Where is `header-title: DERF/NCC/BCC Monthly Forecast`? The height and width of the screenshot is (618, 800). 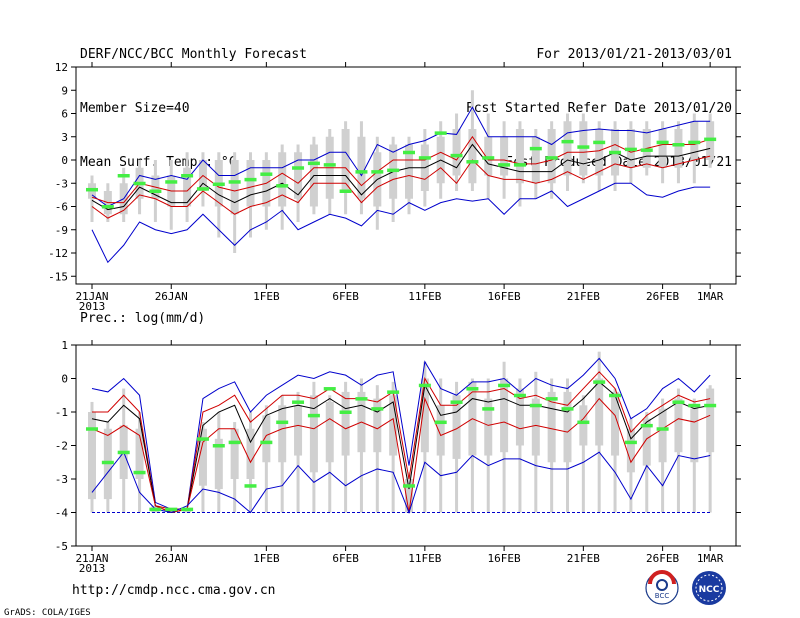
header-title: DERF/NCC/BCC Monthly Forecast is located at coordinates (193, 54).